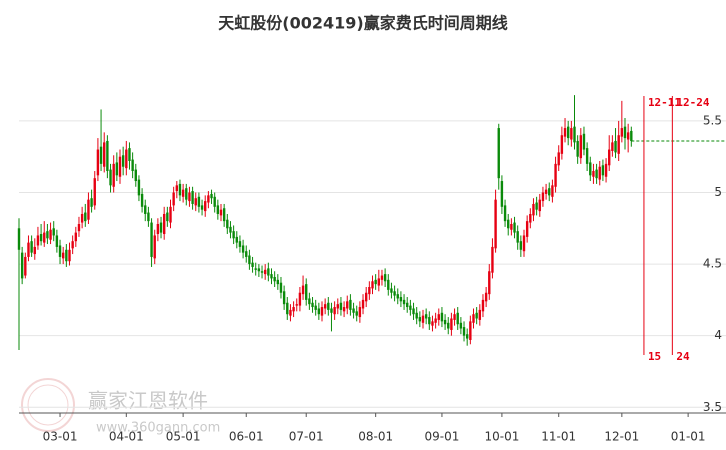  What do you see at coordinates (664, 102) in the screenshot?
I see `cycle-date: 12-11` at bounding box center [664, 102].